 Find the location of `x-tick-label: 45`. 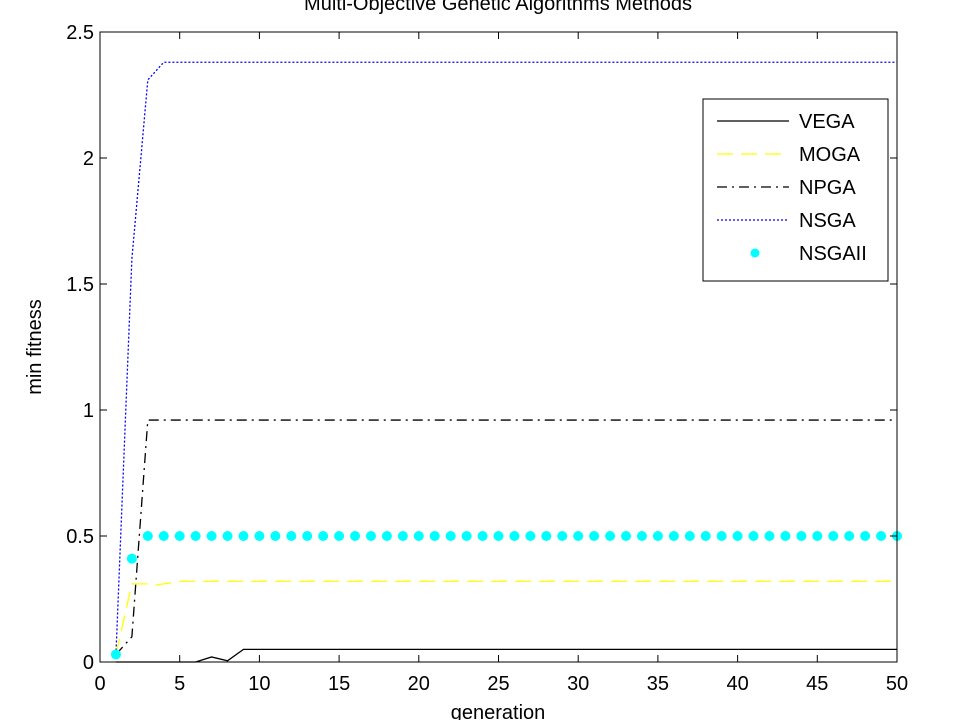

x-tick-label: 45 is located at coordinates (817, 684).